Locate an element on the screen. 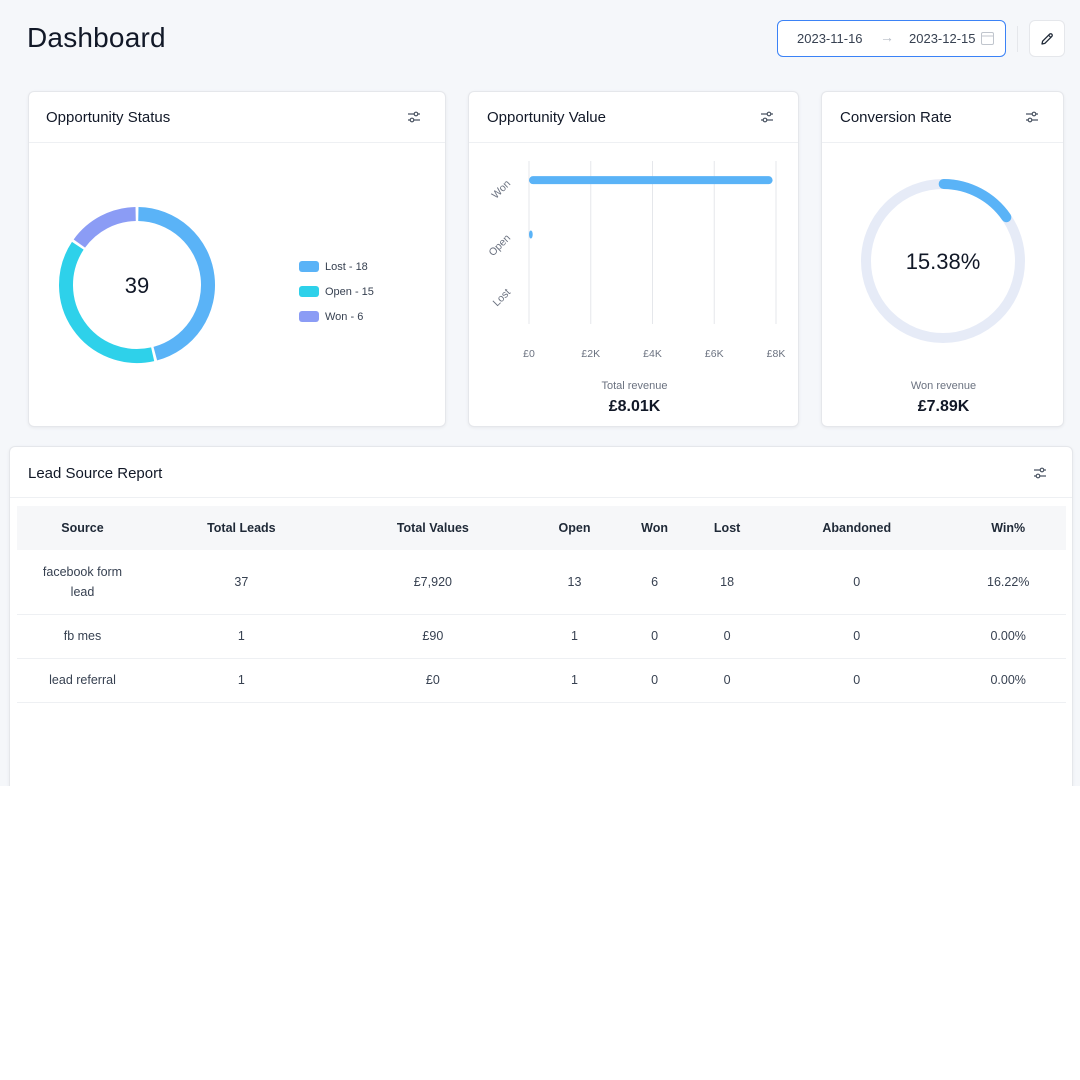  cell-total-values: £90 is located at coordinates (432, 636).